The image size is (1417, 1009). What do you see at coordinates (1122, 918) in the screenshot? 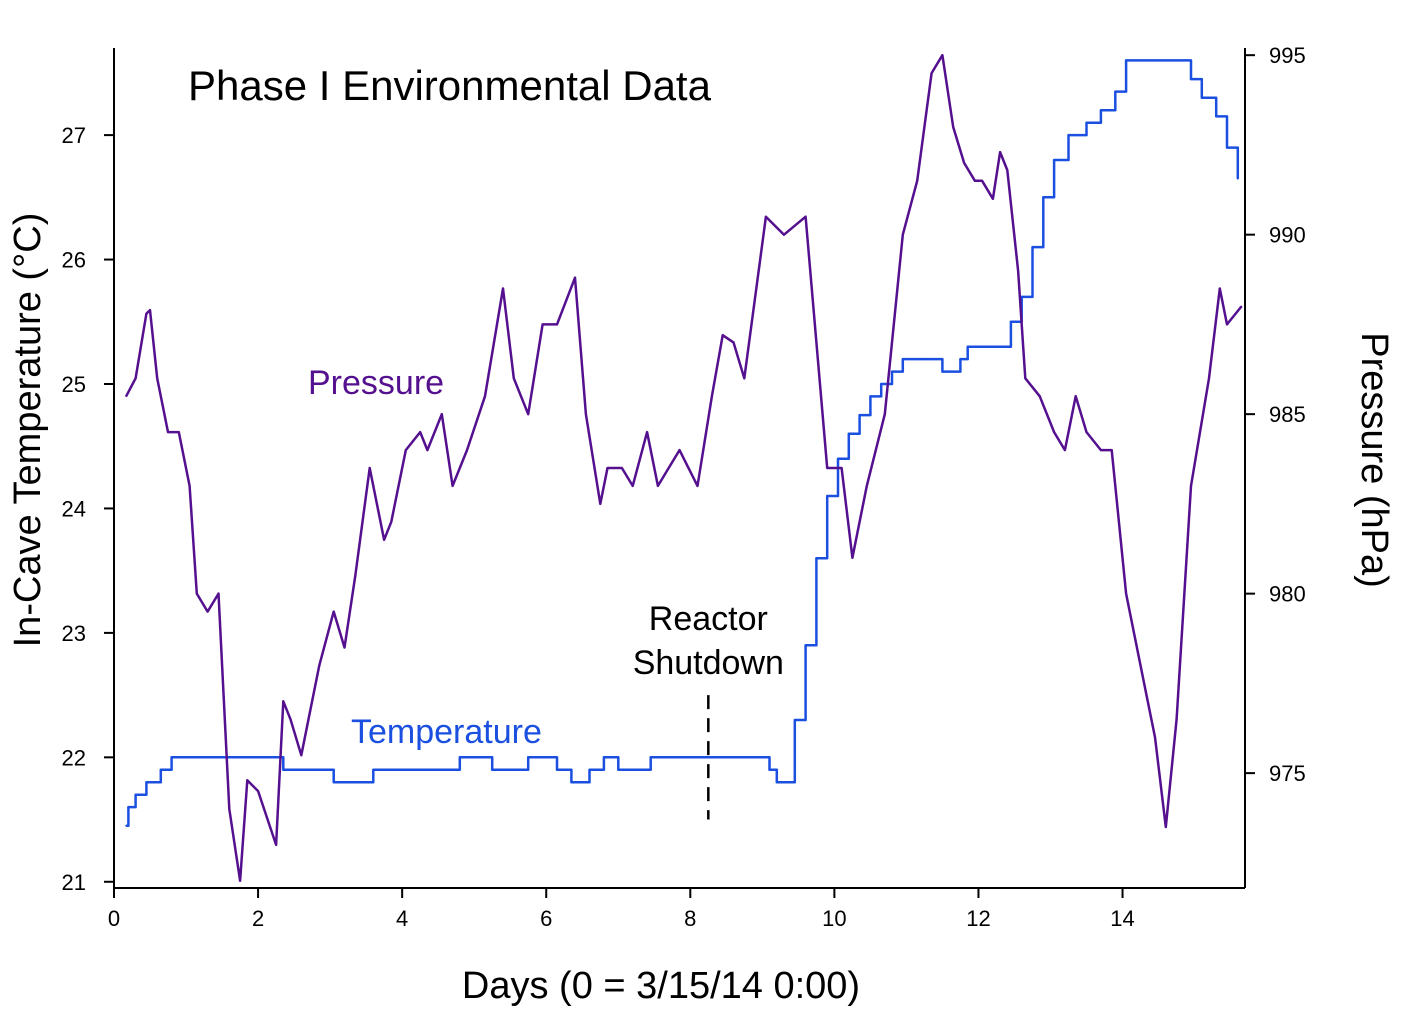
I see `x-tick-label: 14` at bounding box center [1122, 918].